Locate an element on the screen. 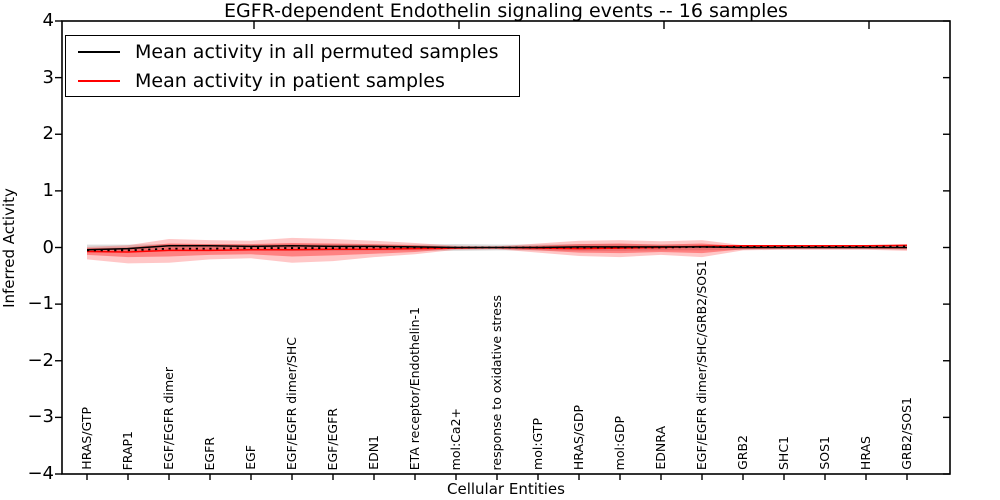 Image resolution: width=1000 pixels, height=500 pixels. y-tick-label: 0 is located at coordinates (48, 247).